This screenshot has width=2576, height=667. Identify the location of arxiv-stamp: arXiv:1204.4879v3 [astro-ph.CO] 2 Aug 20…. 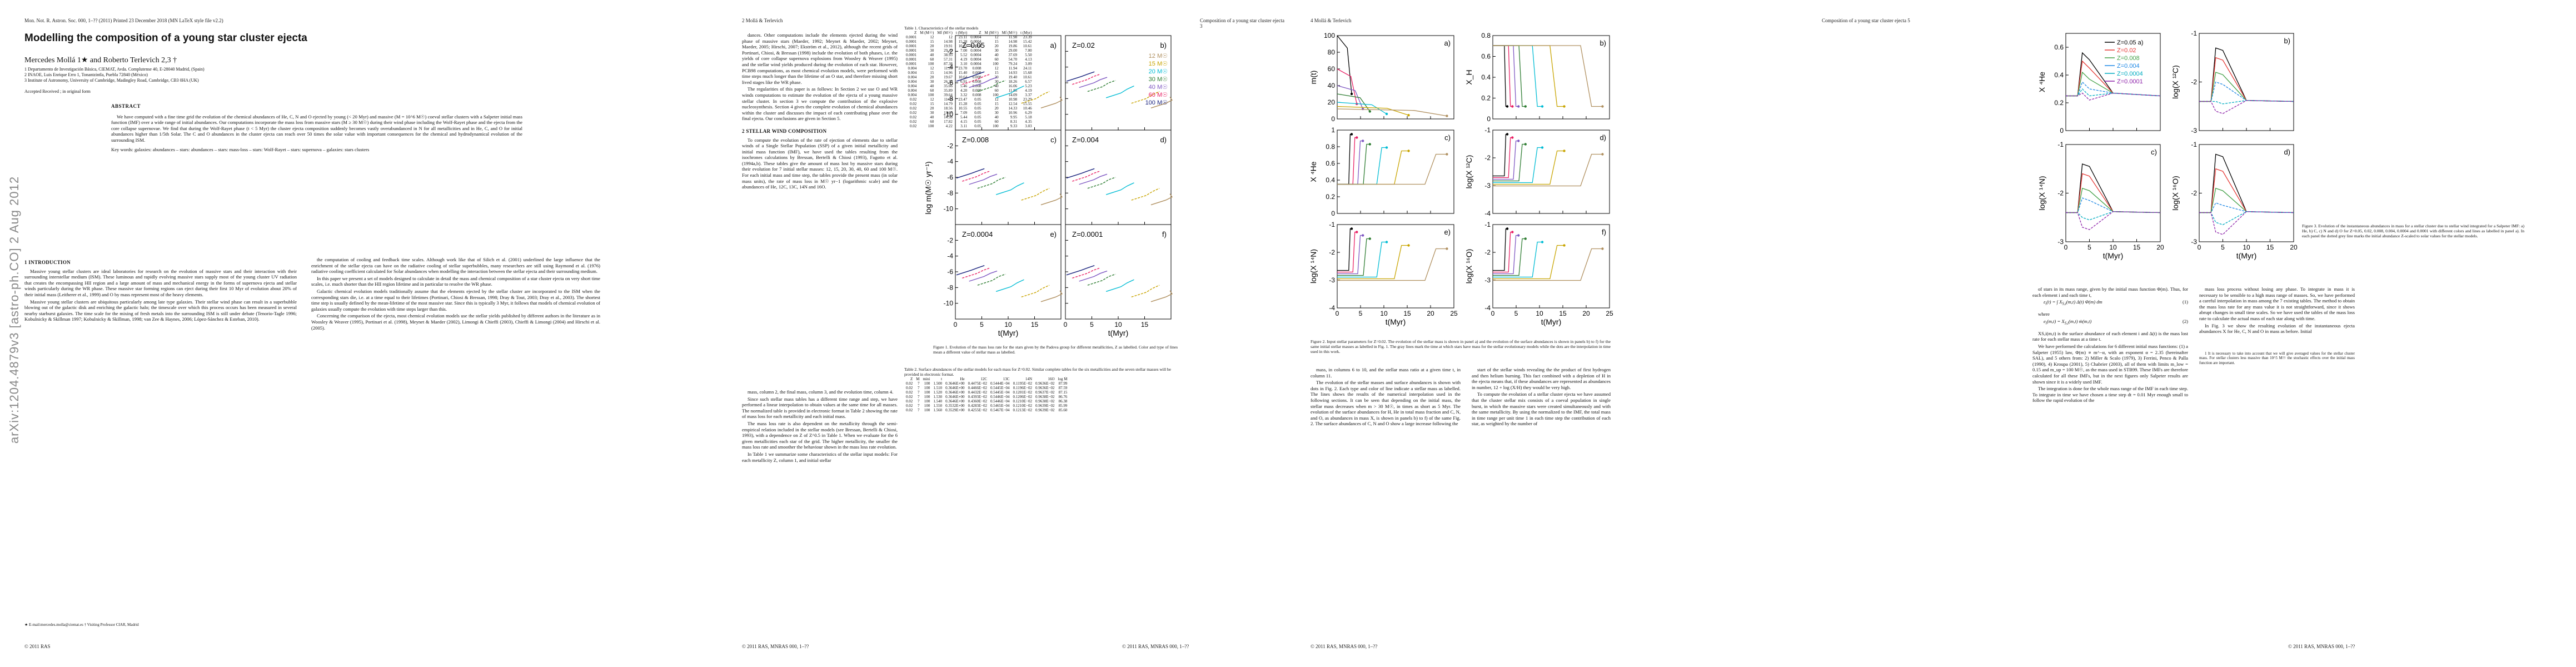
(14, 310).